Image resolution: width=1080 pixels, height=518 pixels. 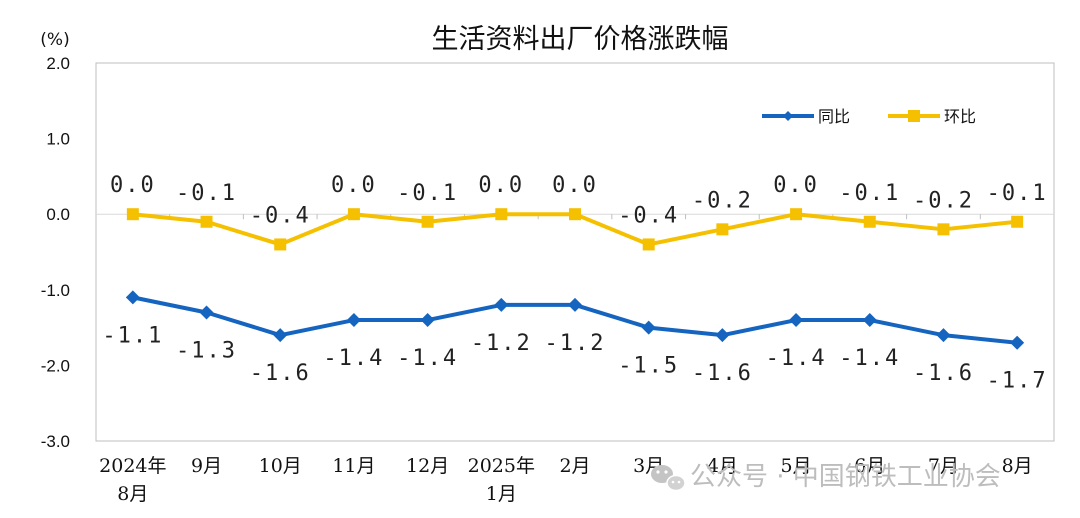 I want to click on y-tick-label: -1.0, so click(x=55, y=290).